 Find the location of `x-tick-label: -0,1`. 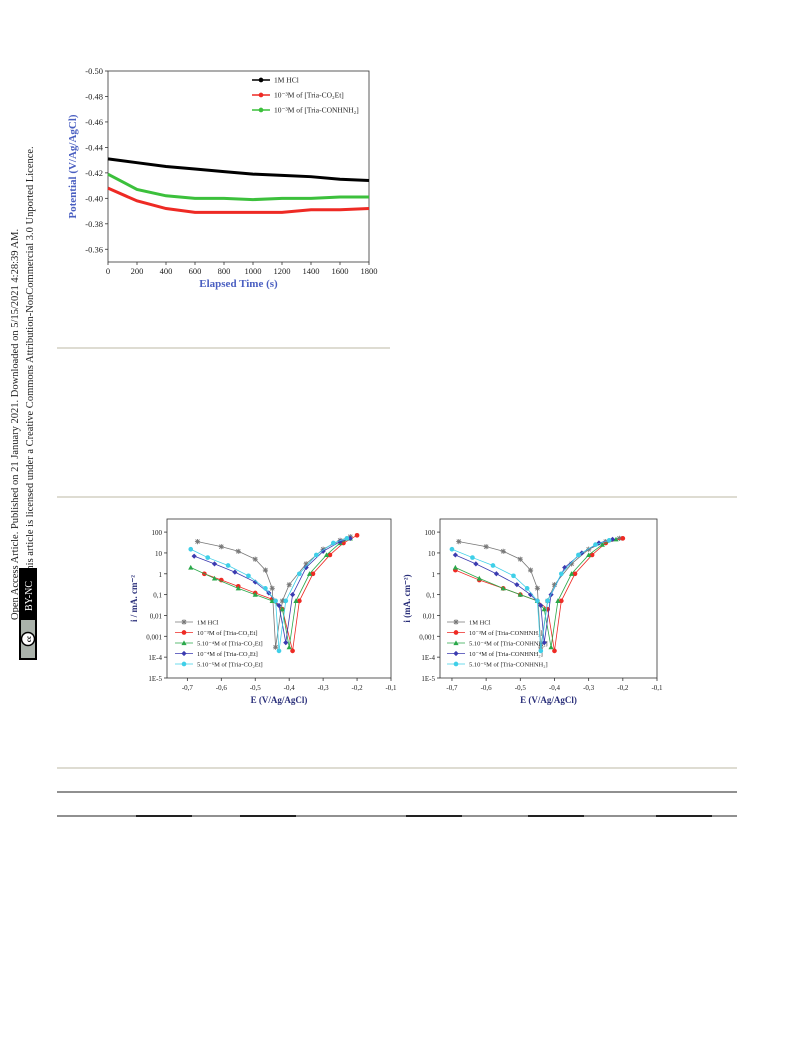

x-tick-label: -0,1 is located at coordinates (391, 688).